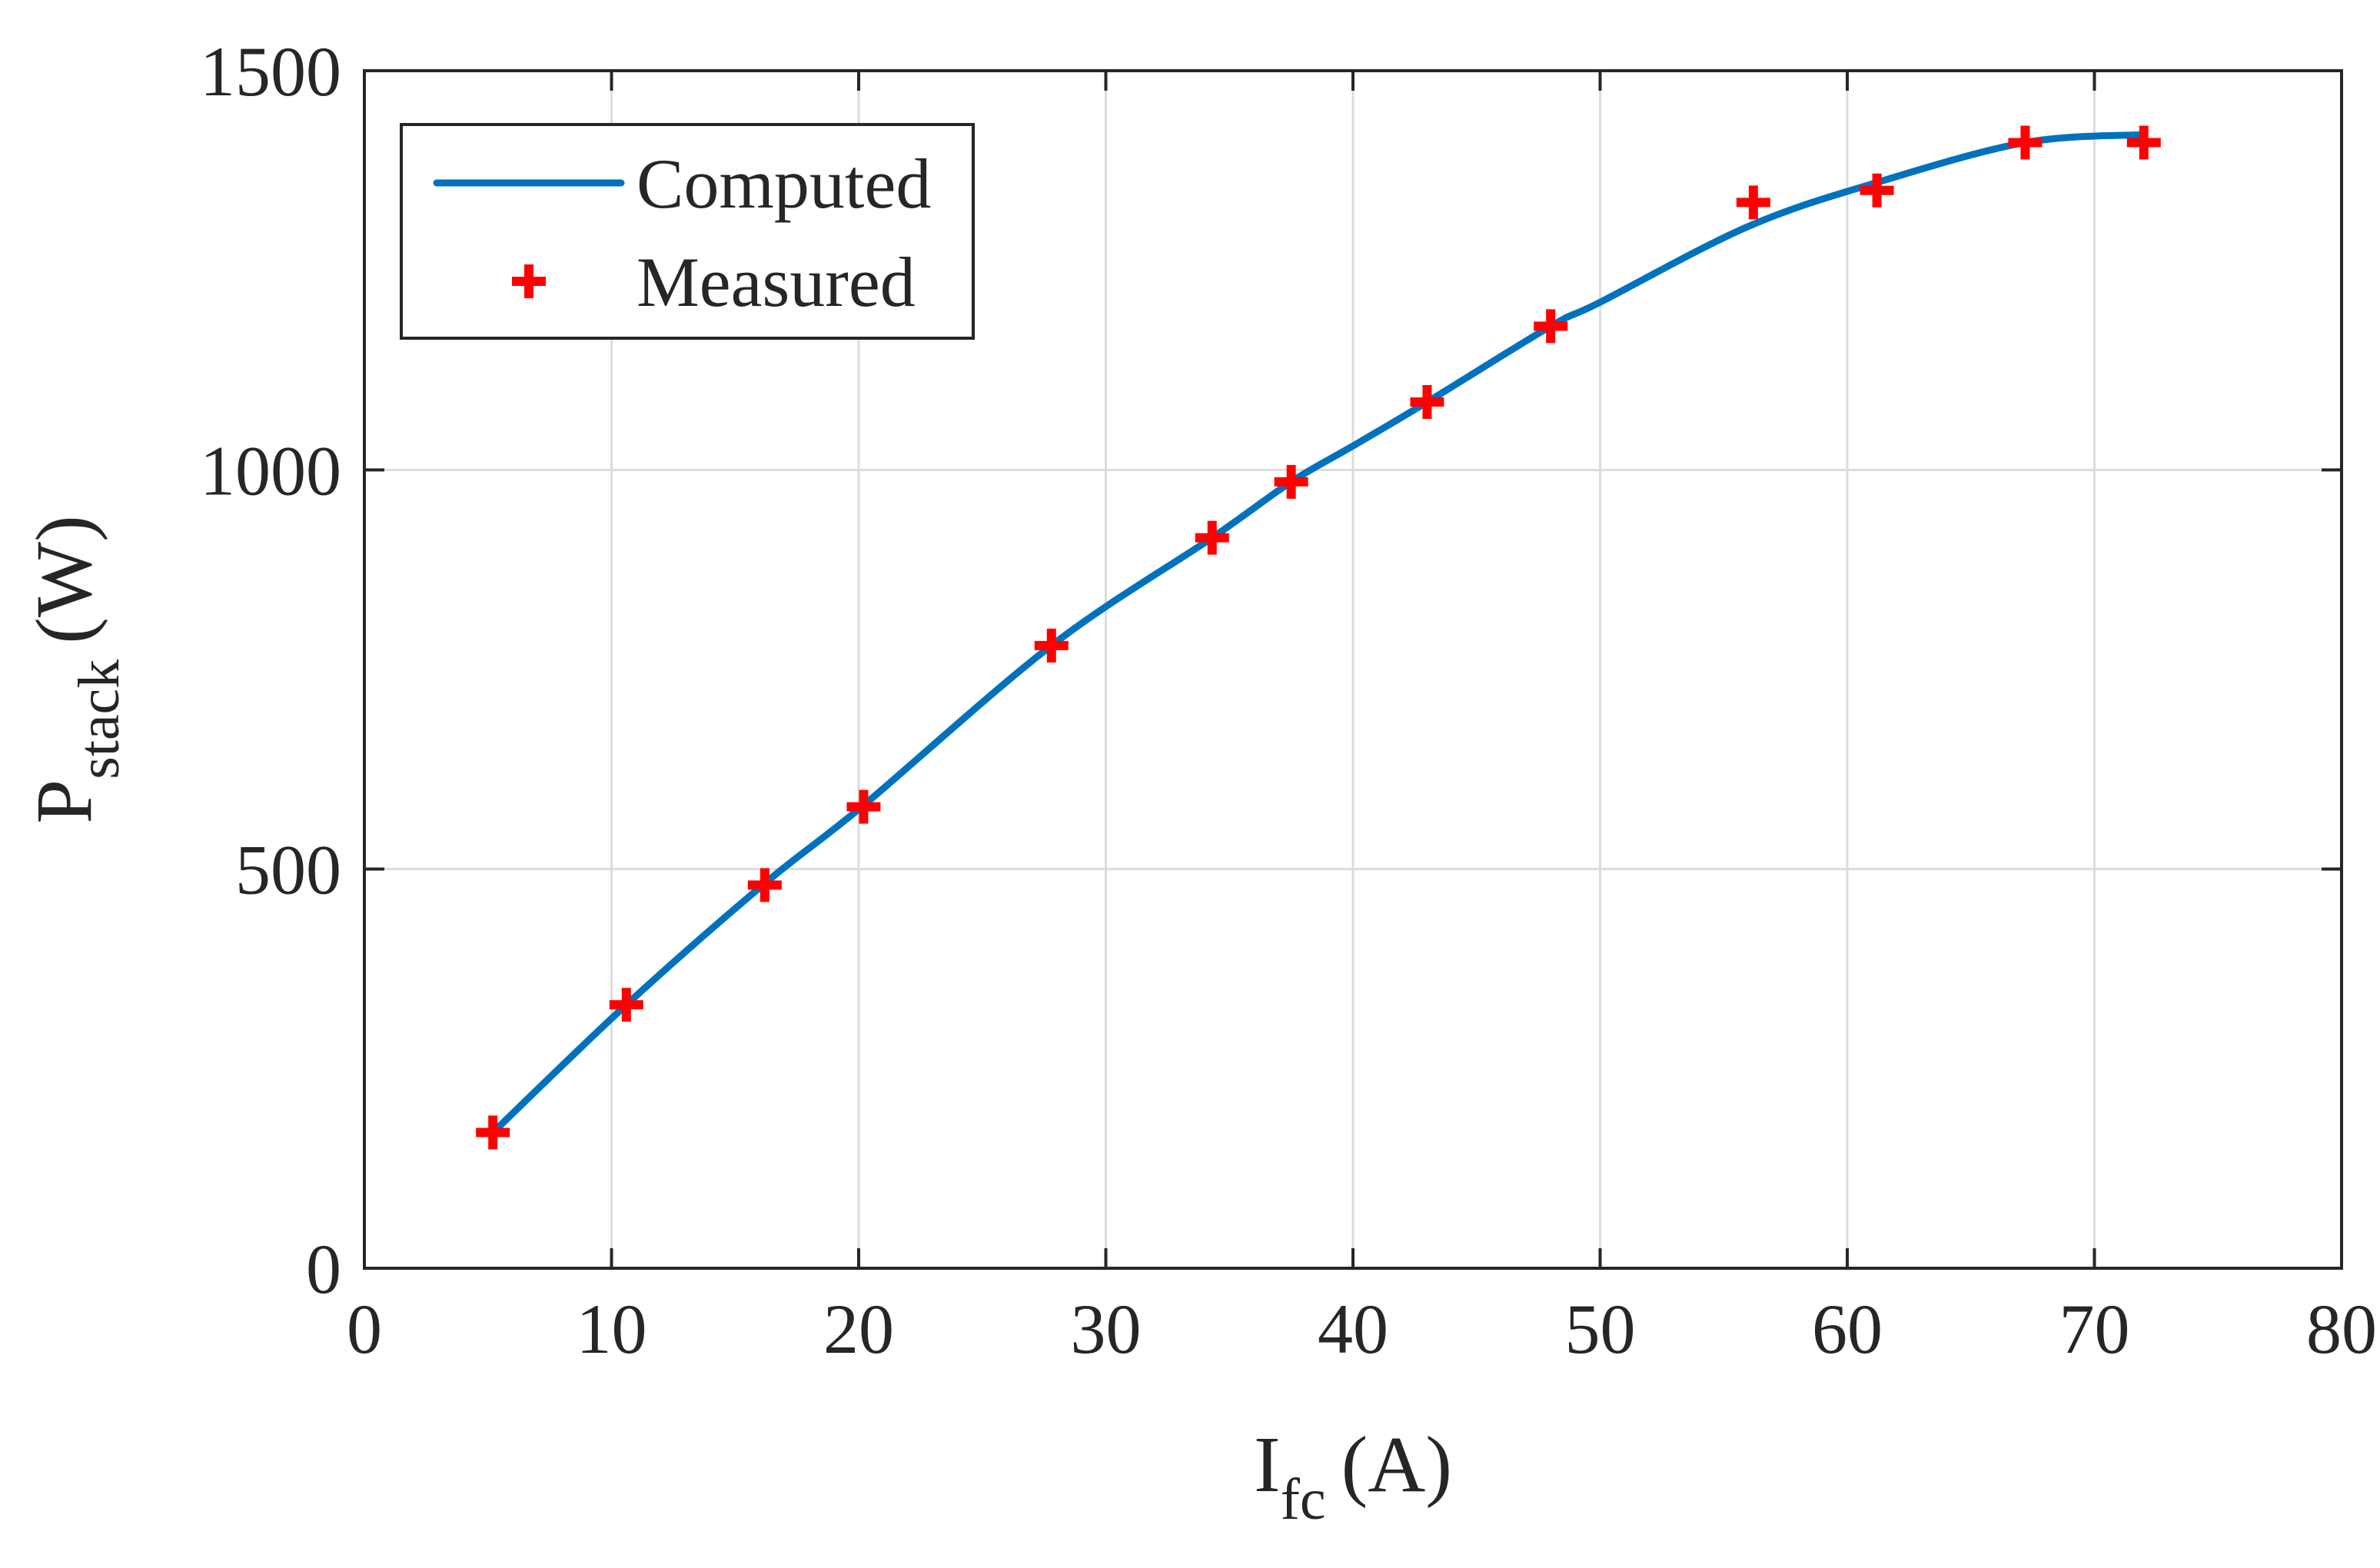 Image resolution: width=2380 pixels, height=1568 pixels. I want to click on legend-measured-marker-sample, so click(529, 281).